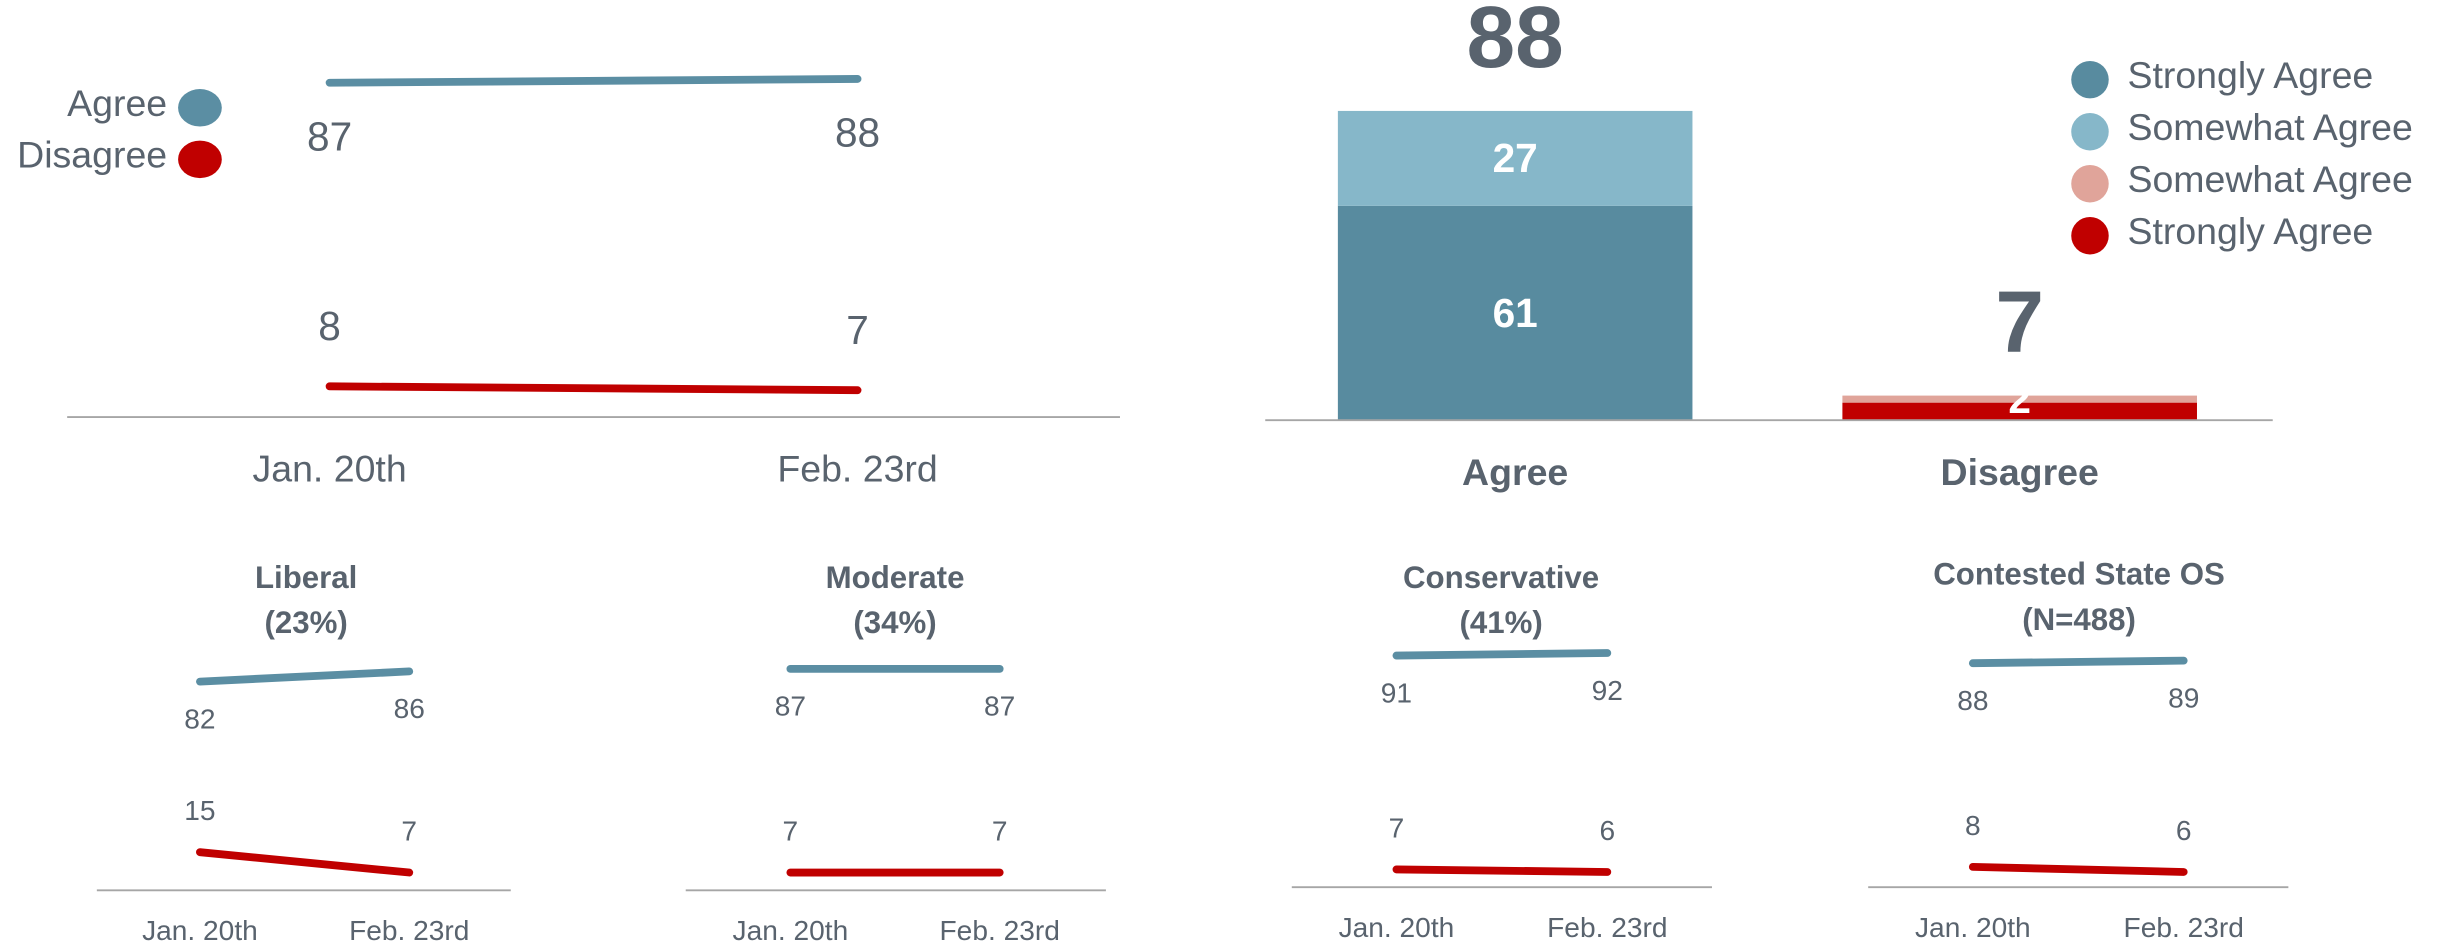 This screenshot has height=946, width=2443. Describe the element at coordinates (1607, 690) in the screenshot. I see `data-label: 92` at that location.